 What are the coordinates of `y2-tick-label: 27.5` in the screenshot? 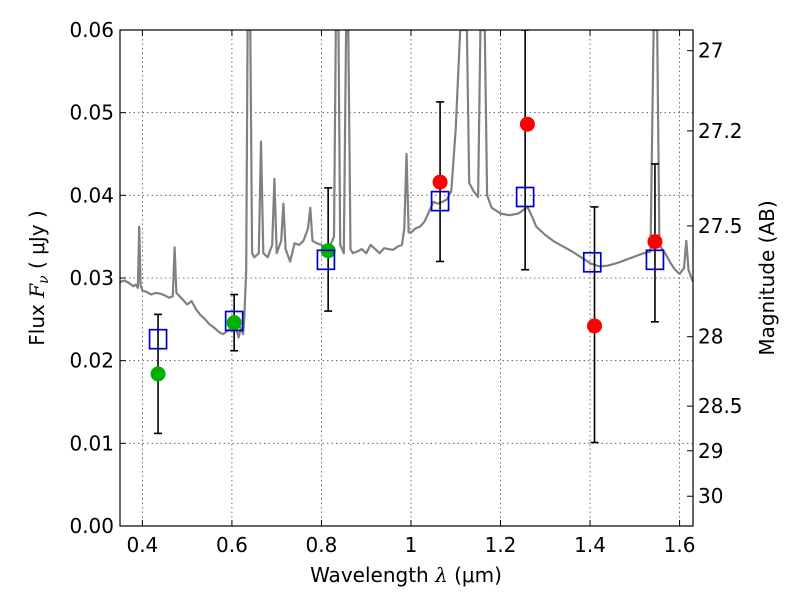 It's located at (720, 226).